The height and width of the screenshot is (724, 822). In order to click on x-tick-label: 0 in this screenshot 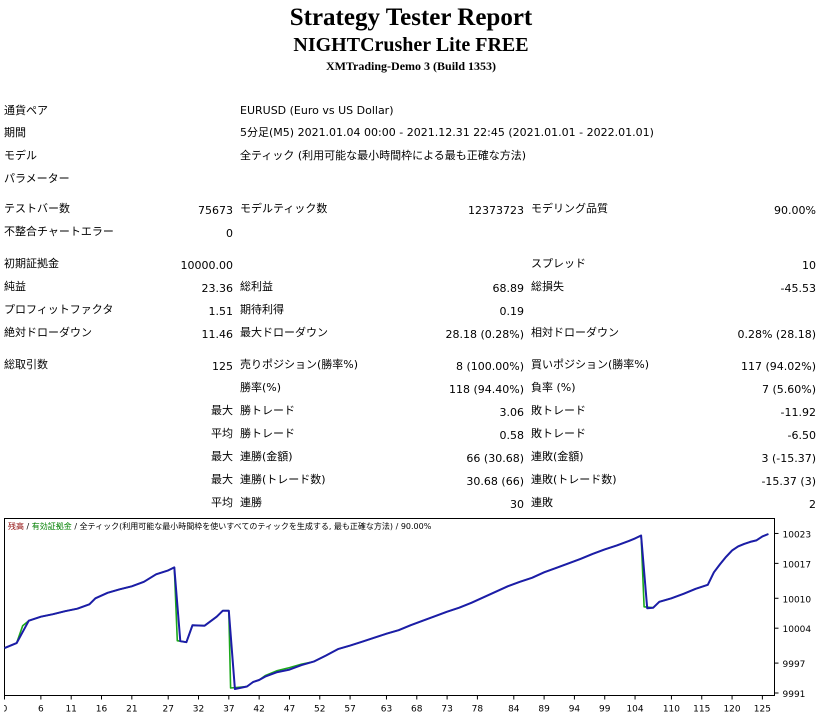, I will do `click(6, 710)`.